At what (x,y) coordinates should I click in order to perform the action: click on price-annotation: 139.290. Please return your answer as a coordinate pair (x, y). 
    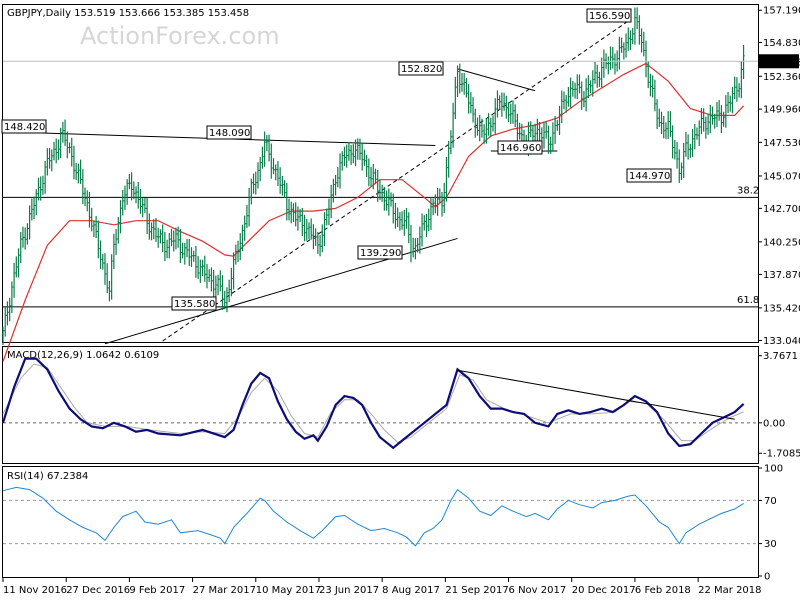
    Looking at the image, I should click on (380, 253).